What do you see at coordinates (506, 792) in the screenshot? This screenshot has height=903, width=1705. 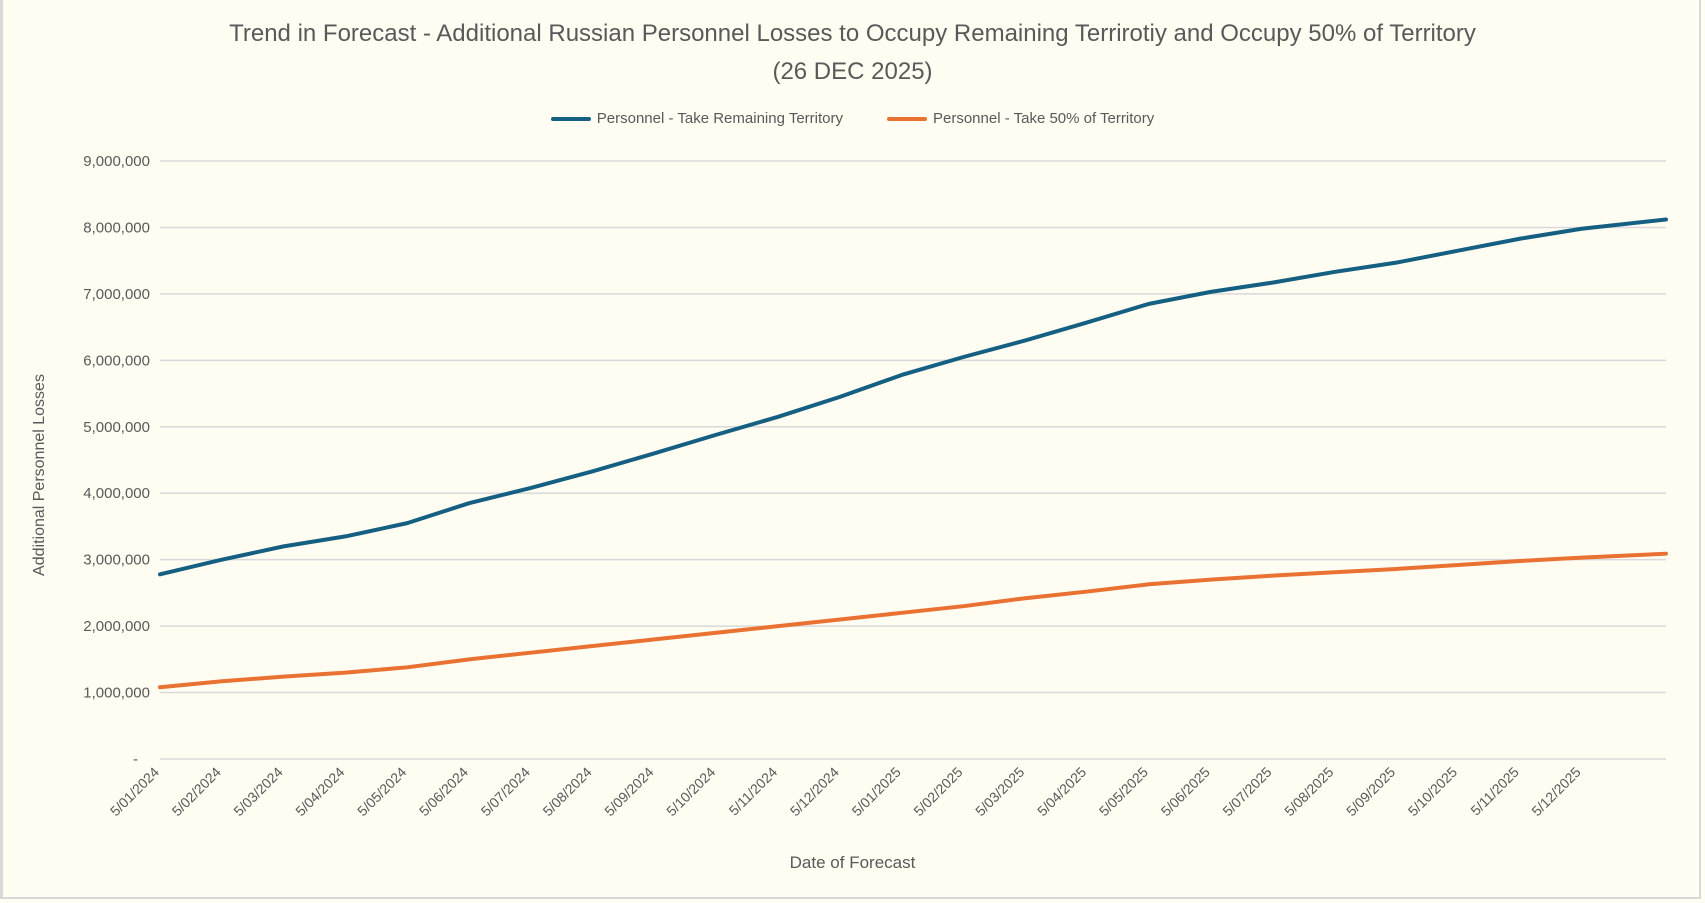 I see `x-tick-label: 5/07/2024` at bounding box center [506, 792].